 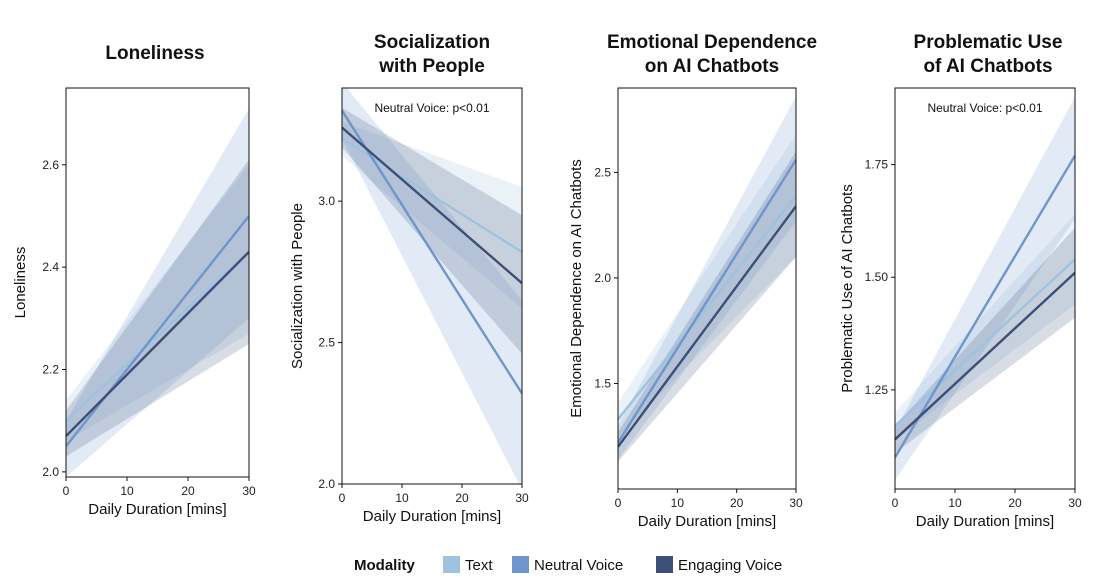 I want to click on legend: Modality Text Neutral Voice Engaging Voice, so click(x=568, y=565).